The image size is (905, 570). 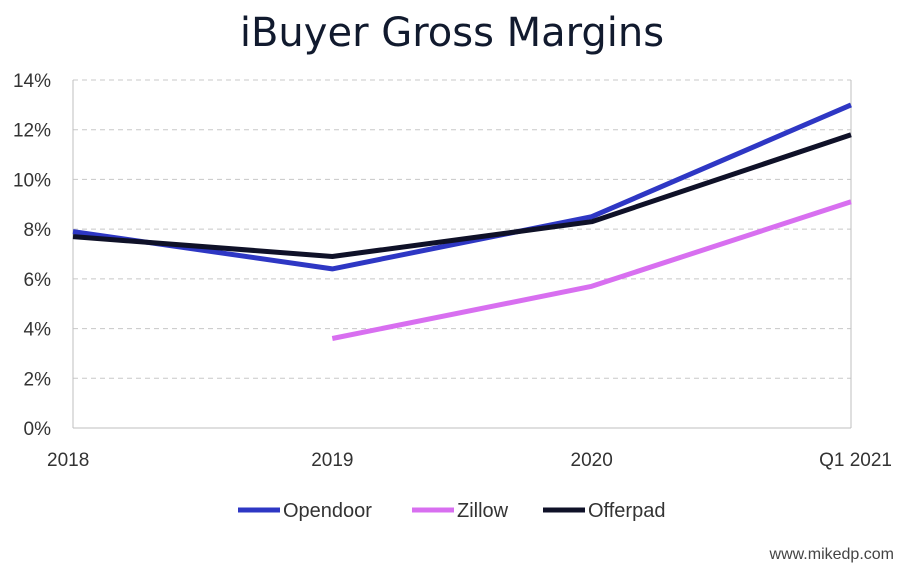 What do you see at coordinates (626, 511) in the screenshot?
I see `legend-label-offerpad: Offerpad` at bounding box center [626, 511].